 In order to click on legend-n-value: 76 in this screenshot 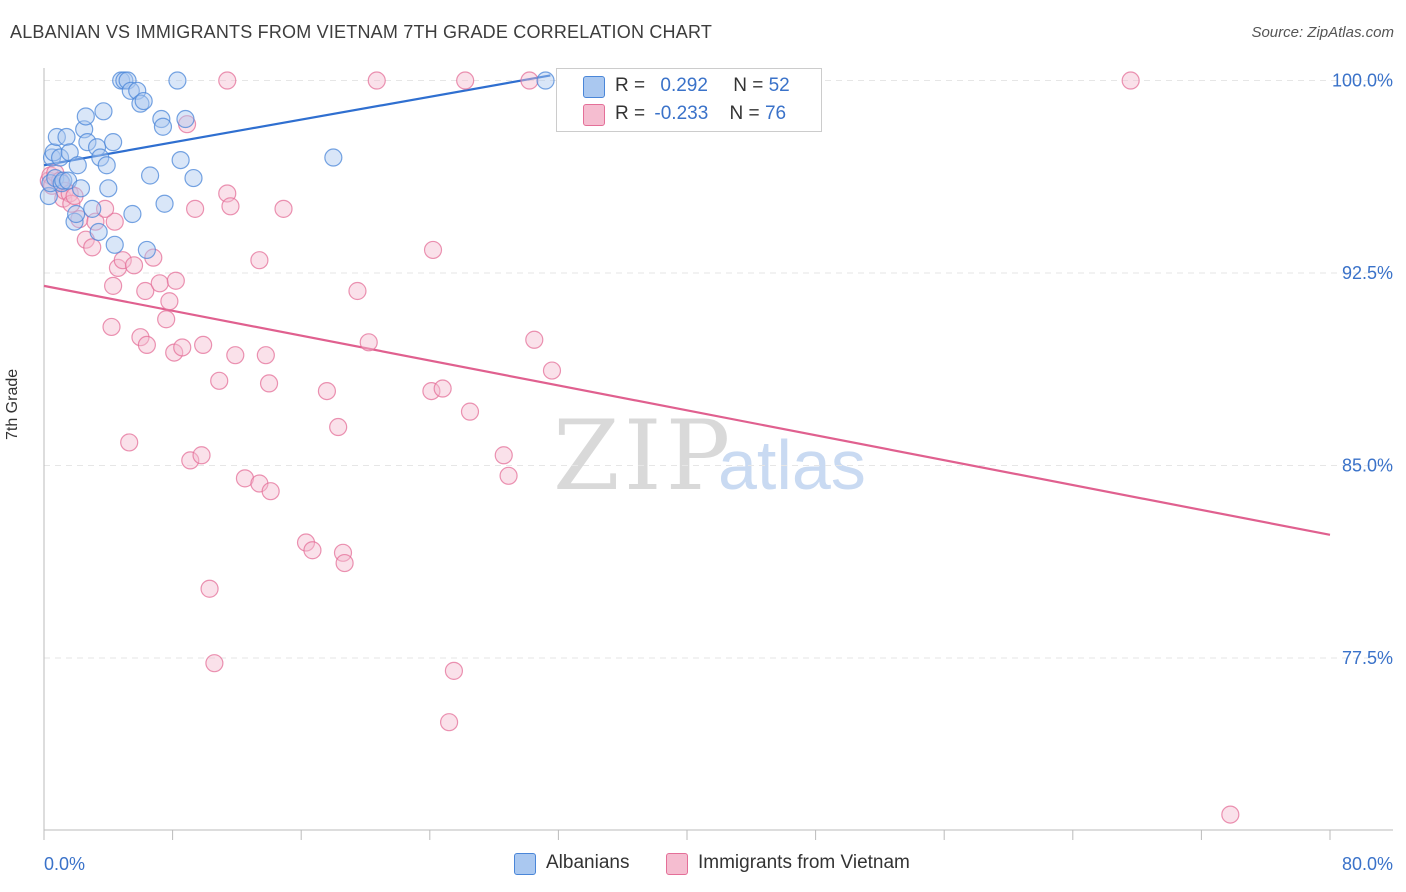, I will do `click(775, 113)`.